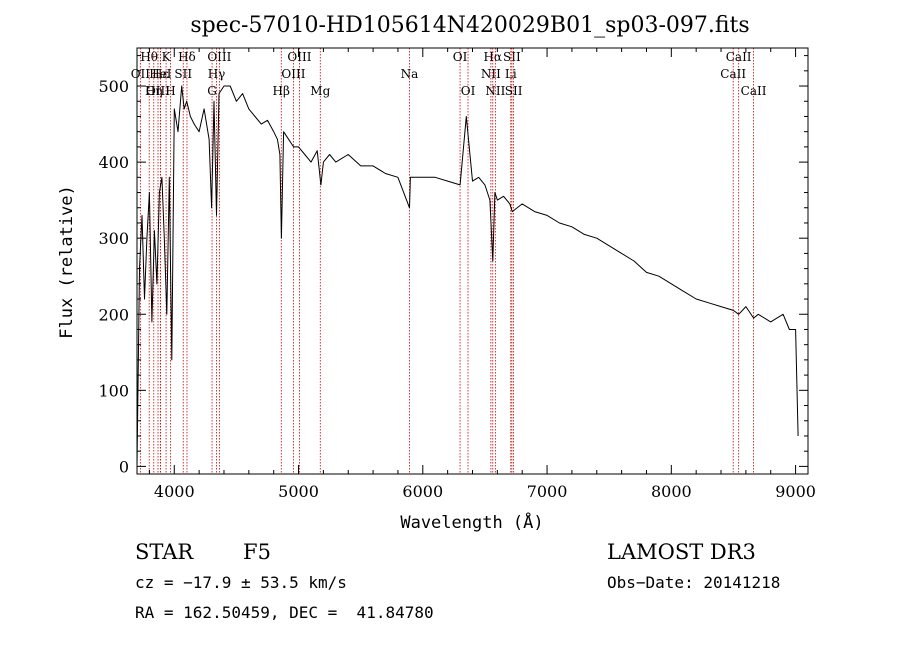  What do you see at coordinates (164, 552) in the screenshot?
I see `object-class: STAR` at bounding box center [164, 552].